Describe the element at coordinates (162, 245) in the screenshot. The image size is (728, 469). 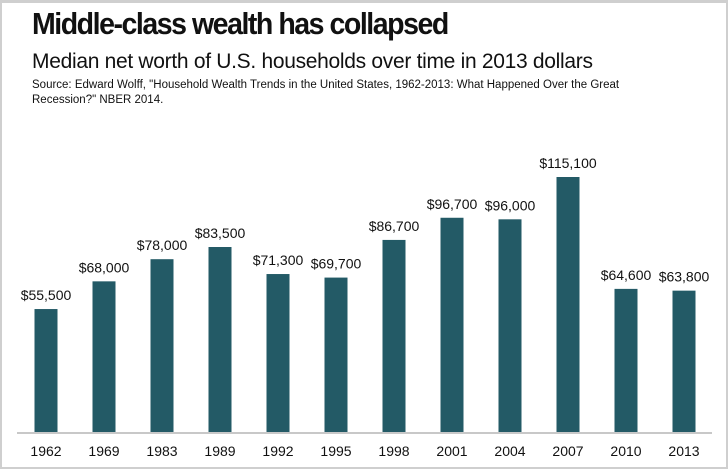
I see `data-label: $78,000` at that location.